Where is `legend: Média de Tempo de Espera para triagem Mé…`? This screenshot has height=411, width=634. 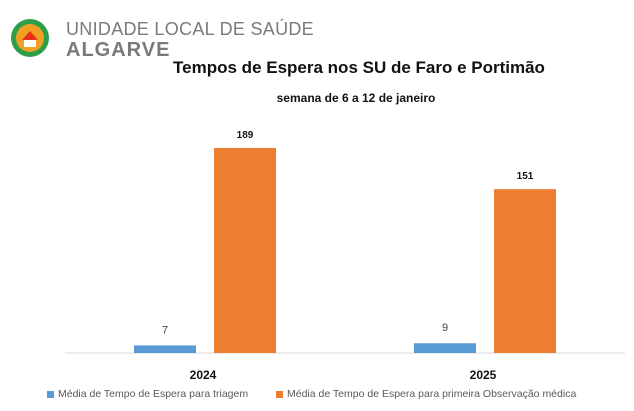 legend: Média de Tempo de Espera para triagem Mé… is located at coordinates (317, 396).